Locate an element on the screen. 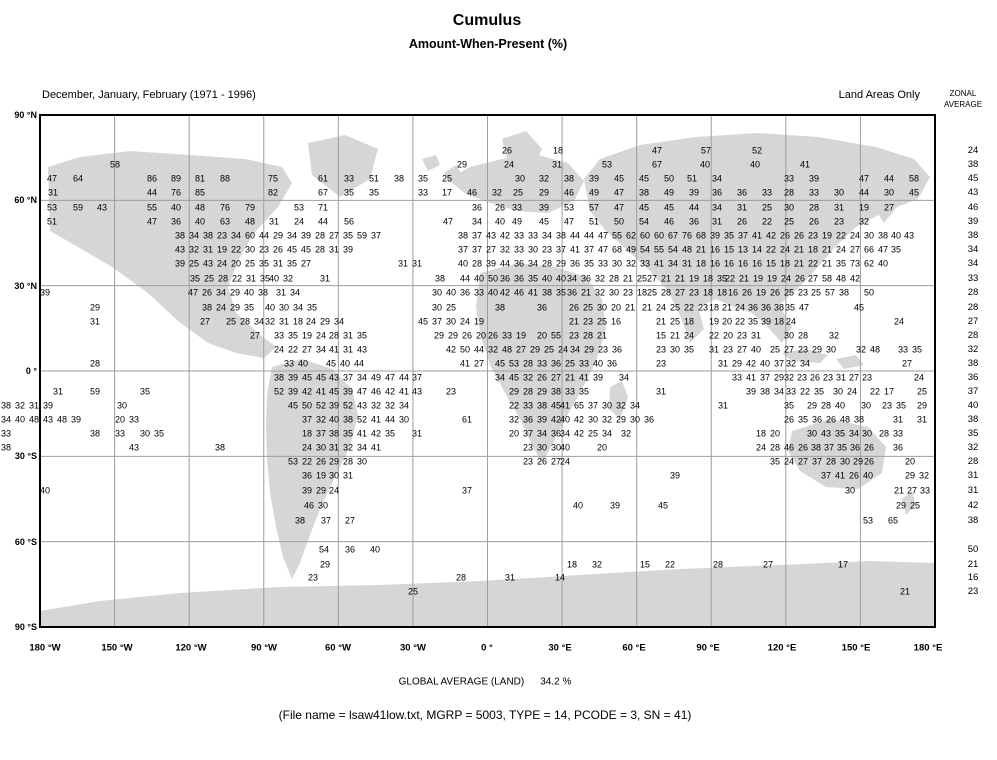  lon-axis-label: 180 °E is located at coordinates (928, 648).